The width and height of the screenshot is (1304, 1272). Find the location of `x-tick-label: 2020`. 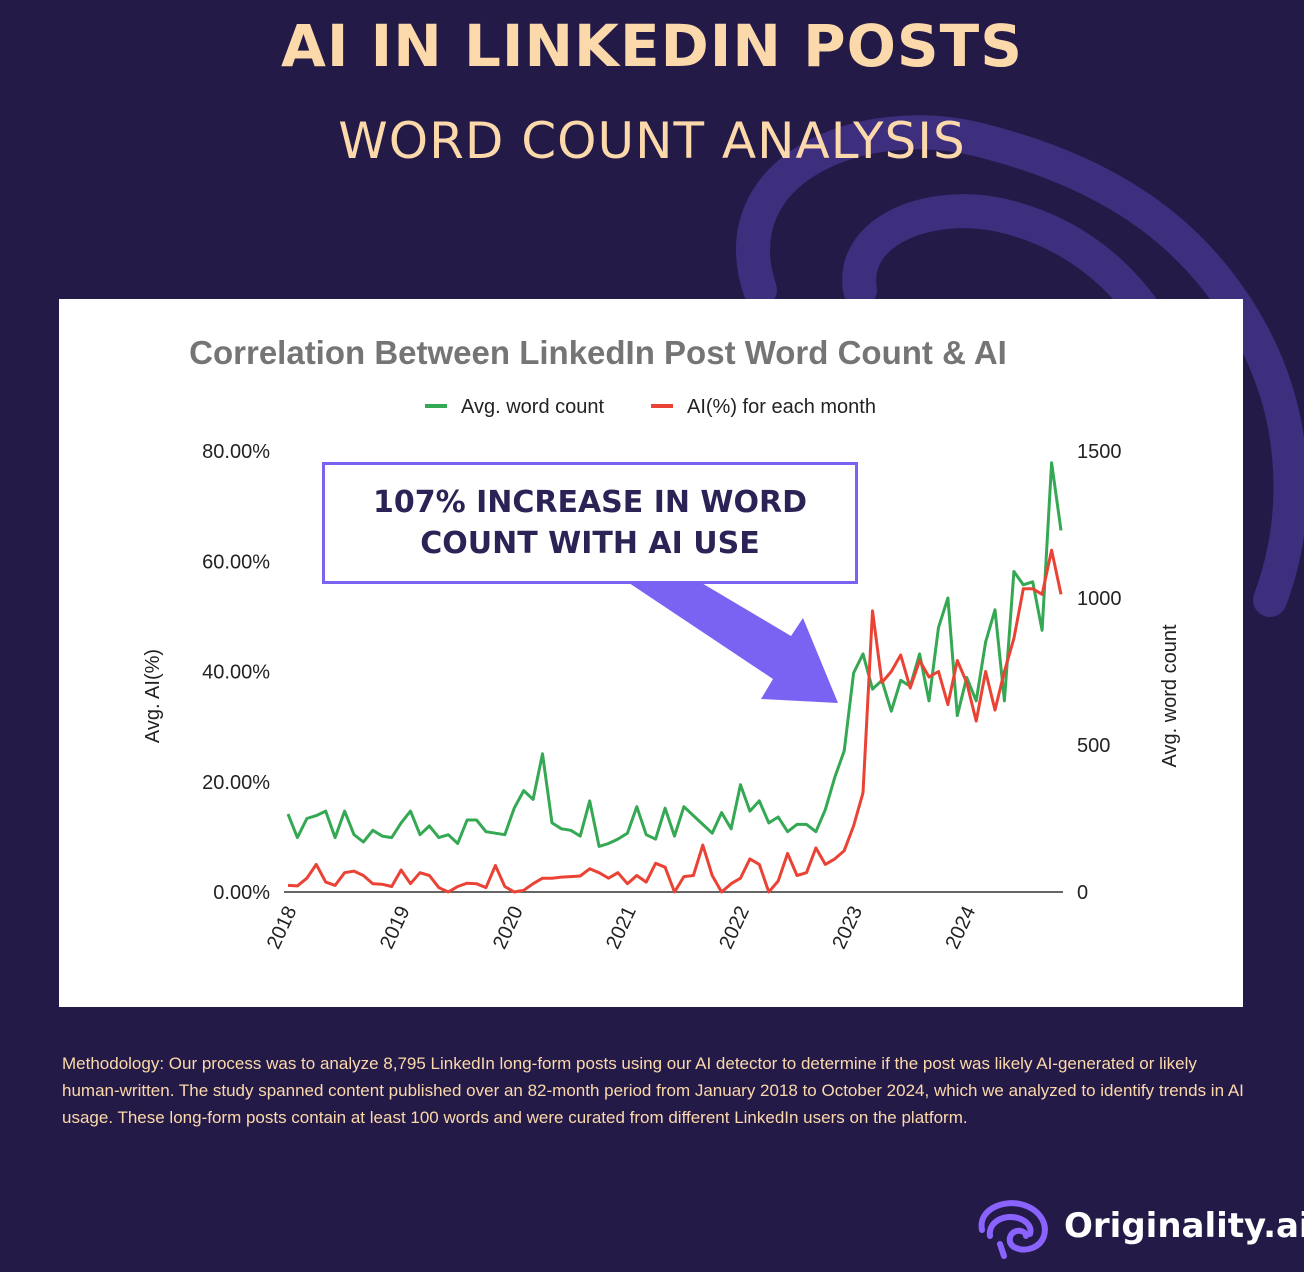

x-tick-label: 2020 is located at coordinates (508, 928).